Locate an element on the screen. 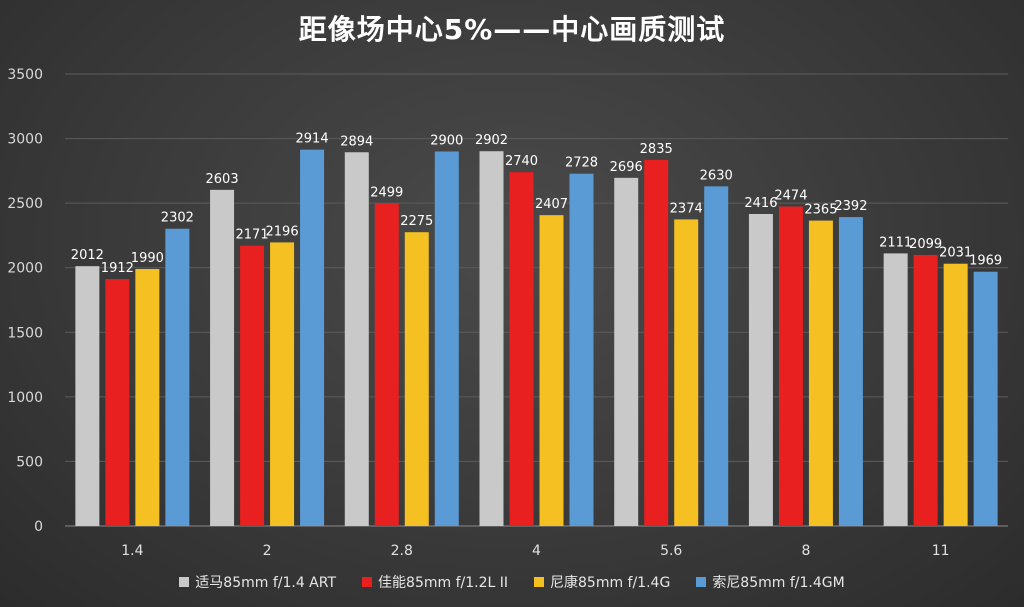 The width and height of the screenshot is (1024, 607). data-label: 2374 is located at coordinates (686, 208).